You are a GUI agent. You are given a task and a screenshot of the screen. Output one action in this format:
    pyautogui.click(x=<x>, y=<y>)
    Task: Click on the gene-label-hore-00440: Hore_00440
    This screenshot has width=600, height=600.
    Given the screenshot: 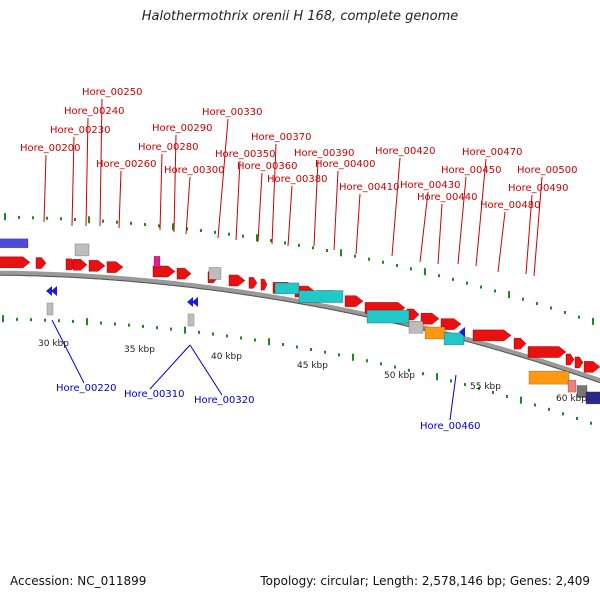 What is the action you would take?
    pyautogui.click(x=447, y=197)
    